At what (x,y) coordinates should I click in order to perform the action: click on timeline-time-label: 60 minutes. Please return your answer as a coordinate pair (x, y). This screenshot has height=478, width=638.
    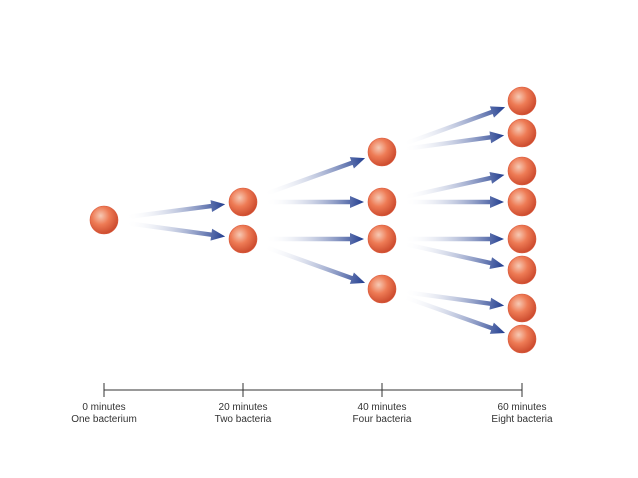
    Looking at the image, I should click on (522, 407).